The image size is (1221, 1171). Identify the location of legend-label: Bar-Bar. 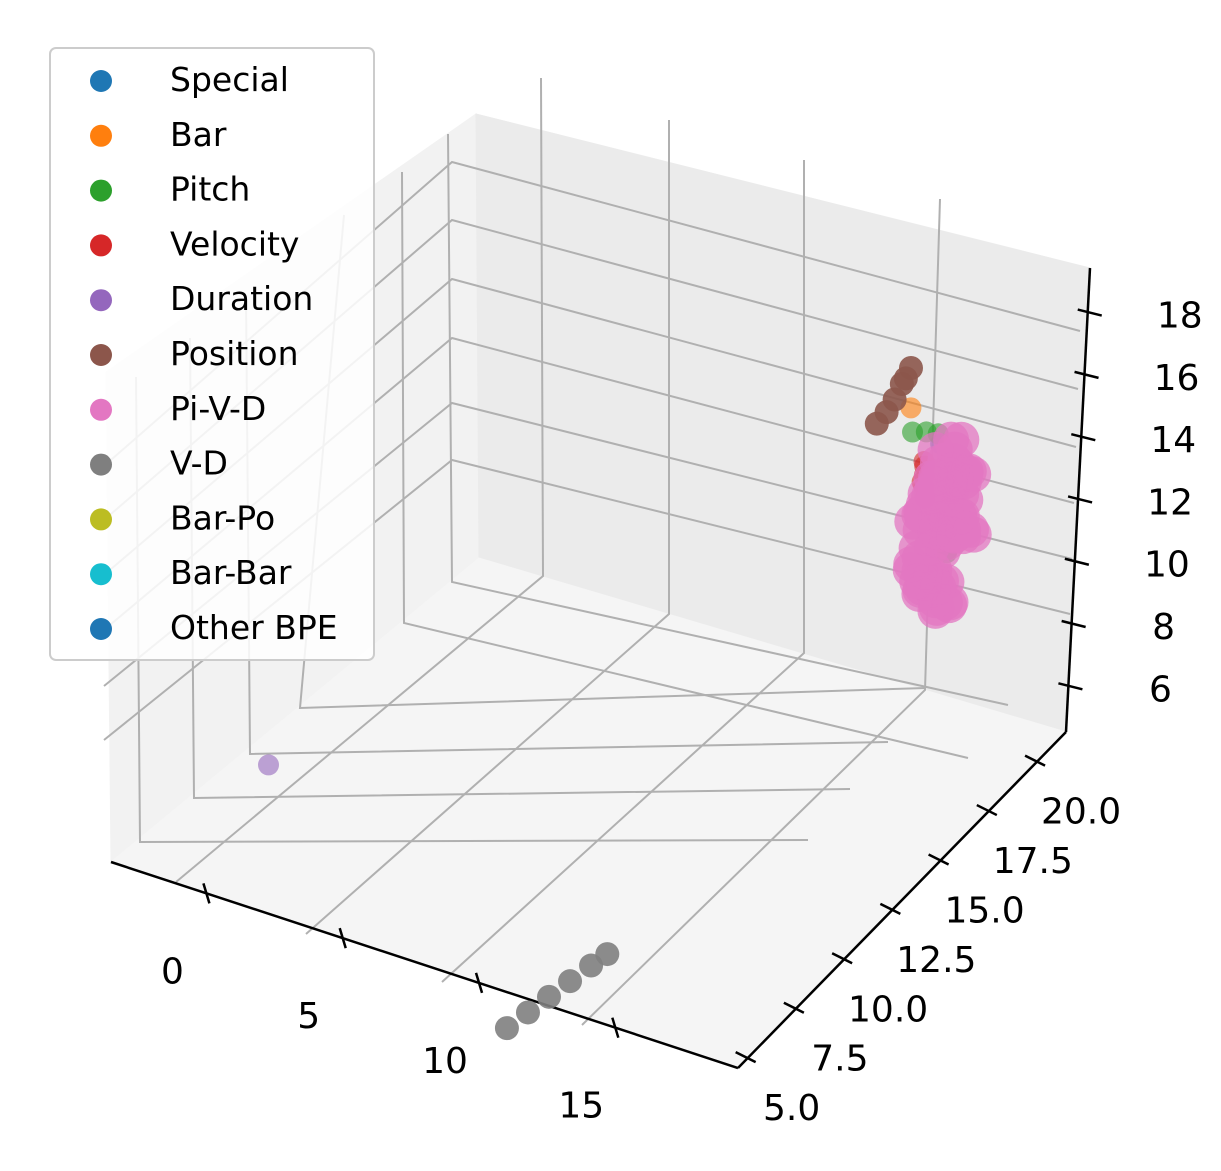
(231, 572).